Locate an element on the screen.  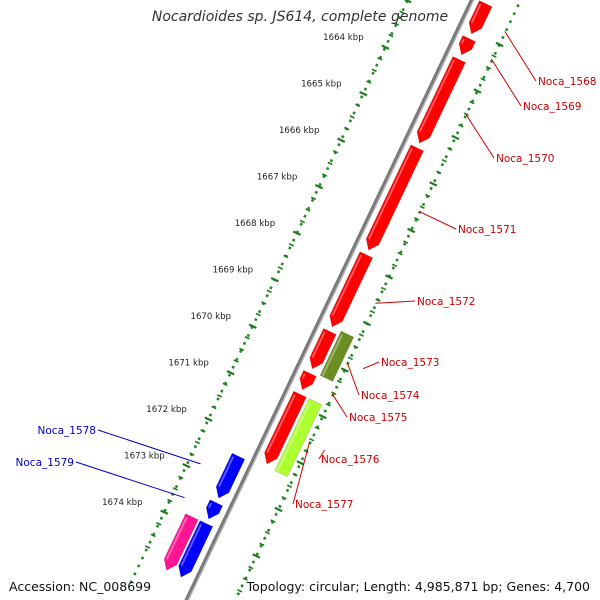
gene-label: Noca_1573 is located at coordinates (410, 363).